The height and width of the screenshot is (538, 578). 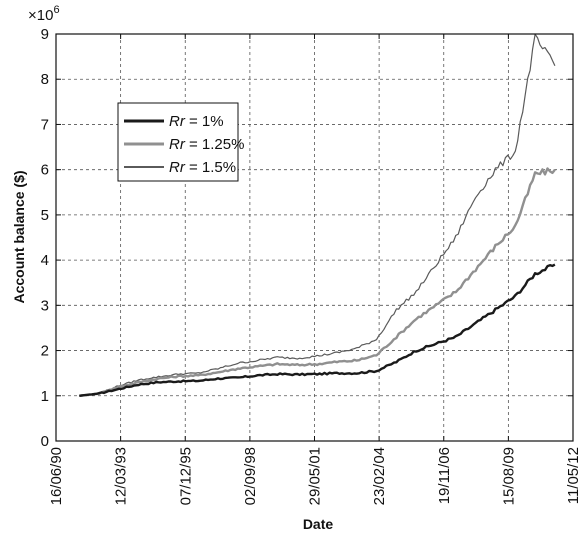 I want to click on y-axis-label: Account balance ($), so click(x=19, y=236).